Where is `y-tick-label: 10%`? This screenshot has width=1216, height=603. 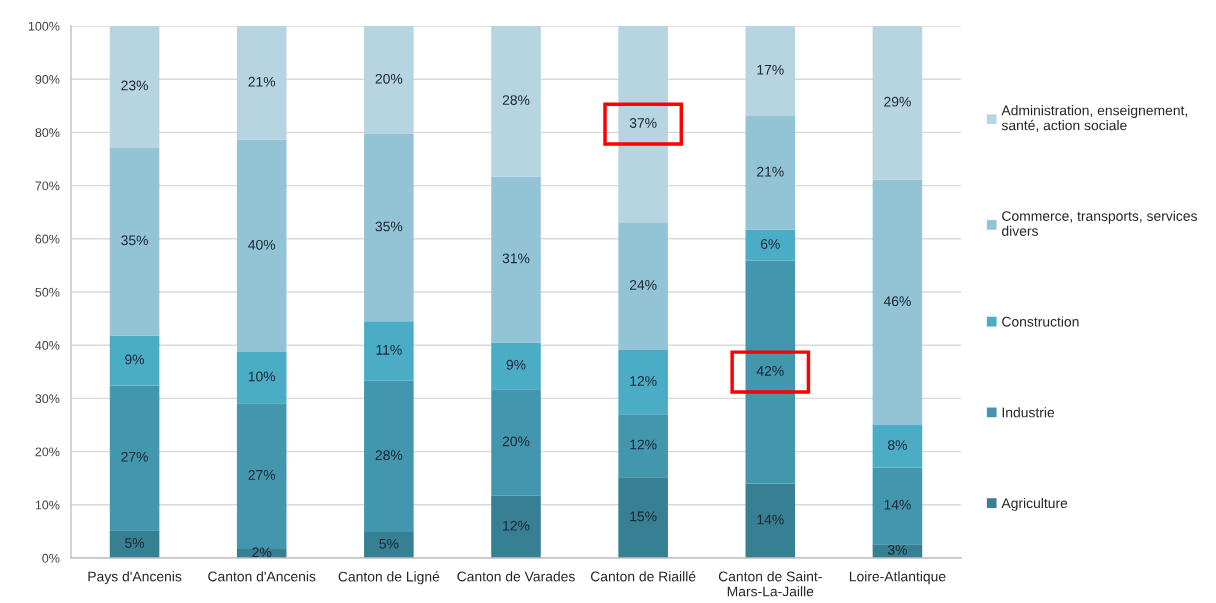 y-tick-label: 10% is located at coordinates (47, 505).